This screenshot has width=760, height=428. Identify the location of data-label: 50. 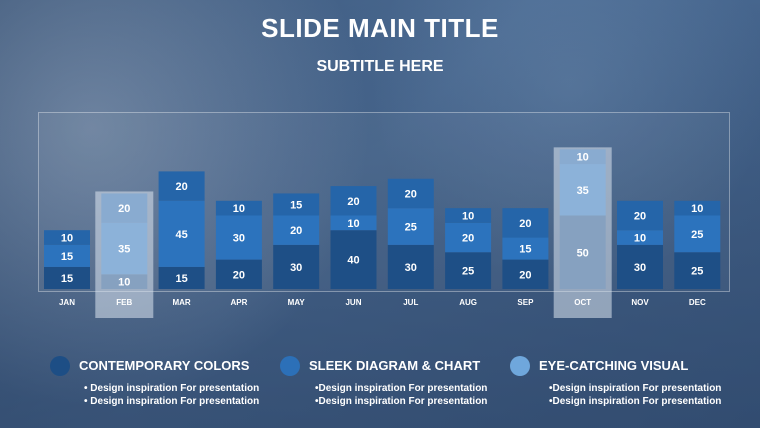
(583, 253).